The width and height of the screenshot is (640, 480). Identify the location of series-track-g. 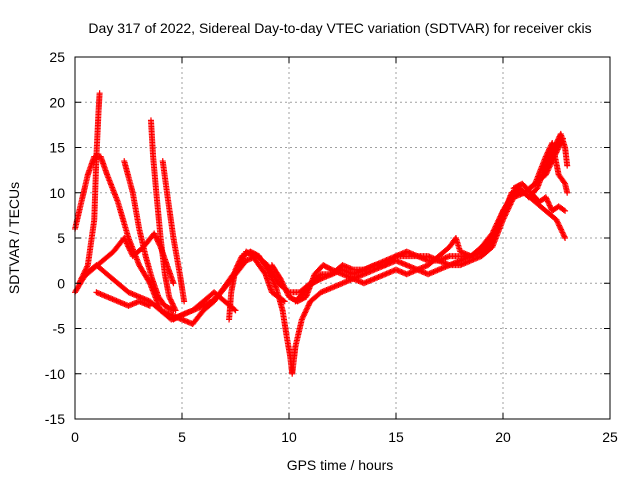
(127, 258).